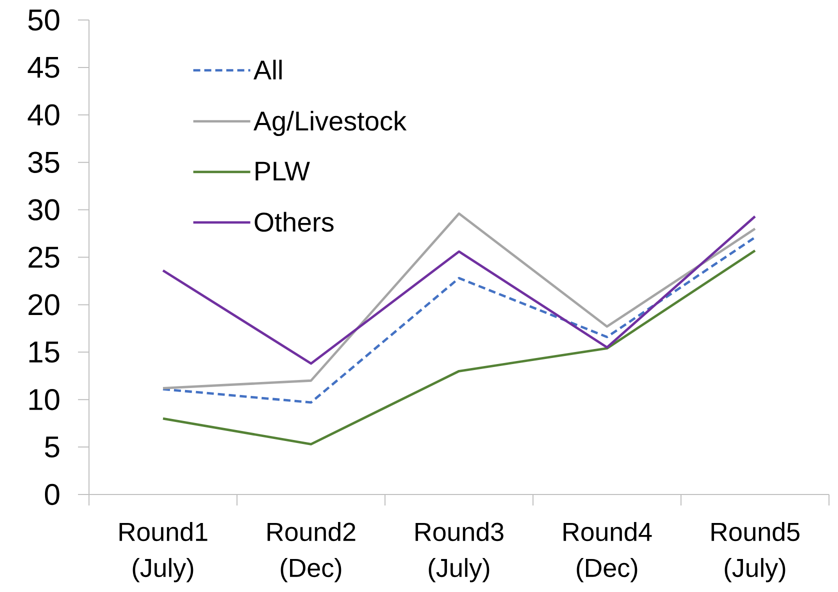  I want to click on y-tick-label: 0, so click(52, 495).